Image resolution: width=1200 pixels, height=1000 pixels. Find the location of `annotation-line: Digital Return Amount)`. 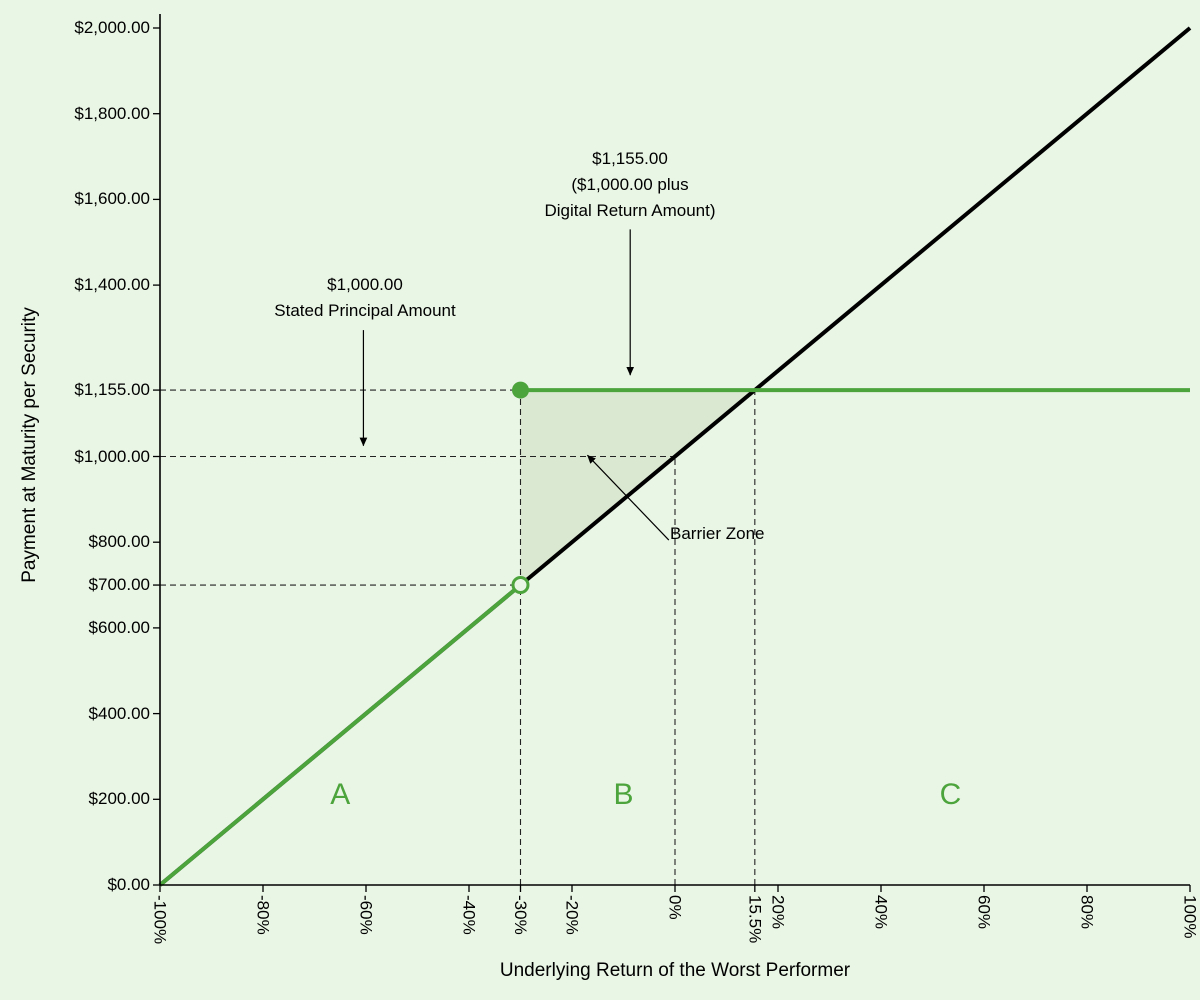

annotation-line: Digital Return Amount) is located at coordinates (630, 210).